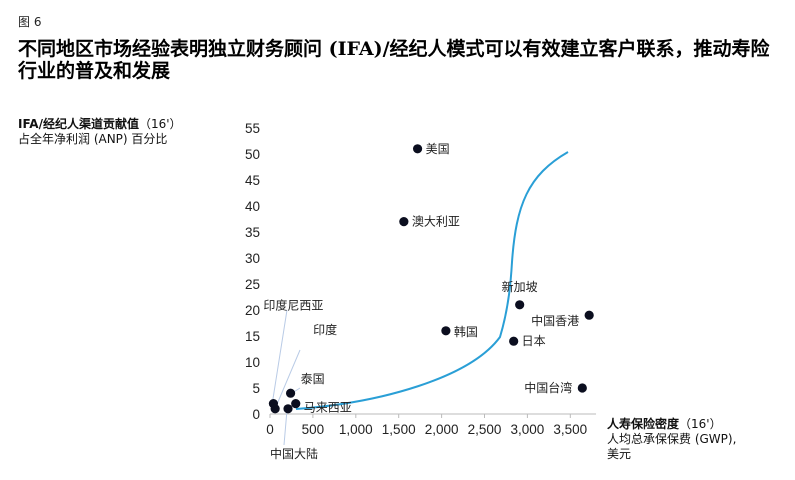  What do you see at coordinates (548, 387) in the screenshot?
I see `point-label: 中国台湾` at bounding box center [548, 387].